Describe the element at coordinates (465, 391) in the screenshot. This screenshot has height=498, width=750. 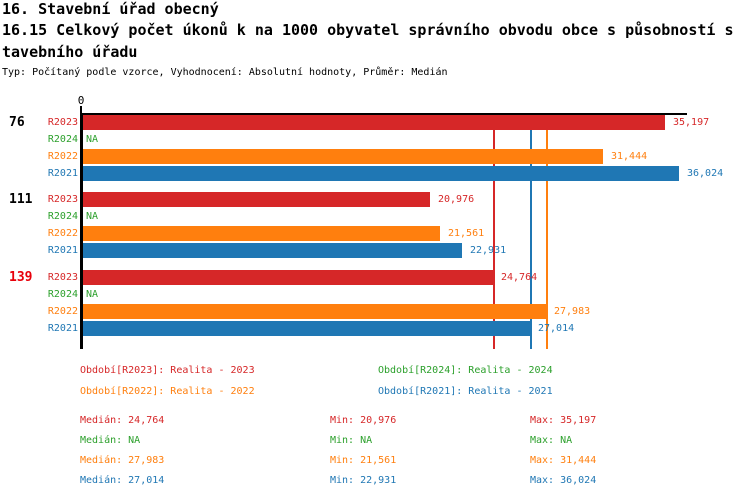
I see `legend-item-r2021: Období[R2021]: Realita - 2021` at that location.